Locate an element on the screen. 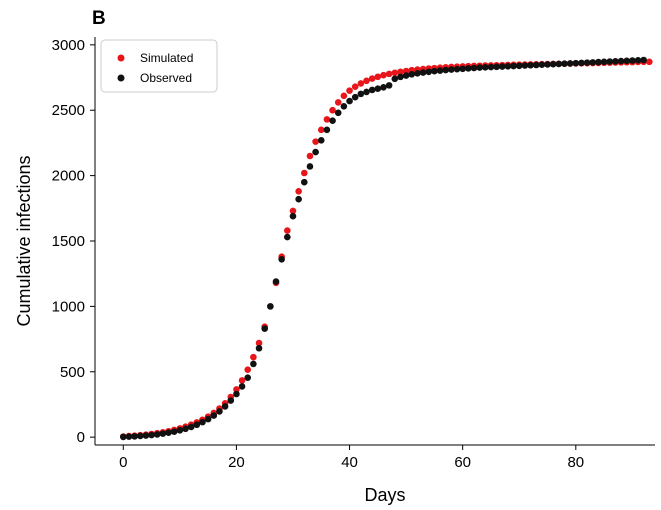 The height and width of the screenshot is (510, 661). x-tick-label: 20 is located at coordinates (236, 462).